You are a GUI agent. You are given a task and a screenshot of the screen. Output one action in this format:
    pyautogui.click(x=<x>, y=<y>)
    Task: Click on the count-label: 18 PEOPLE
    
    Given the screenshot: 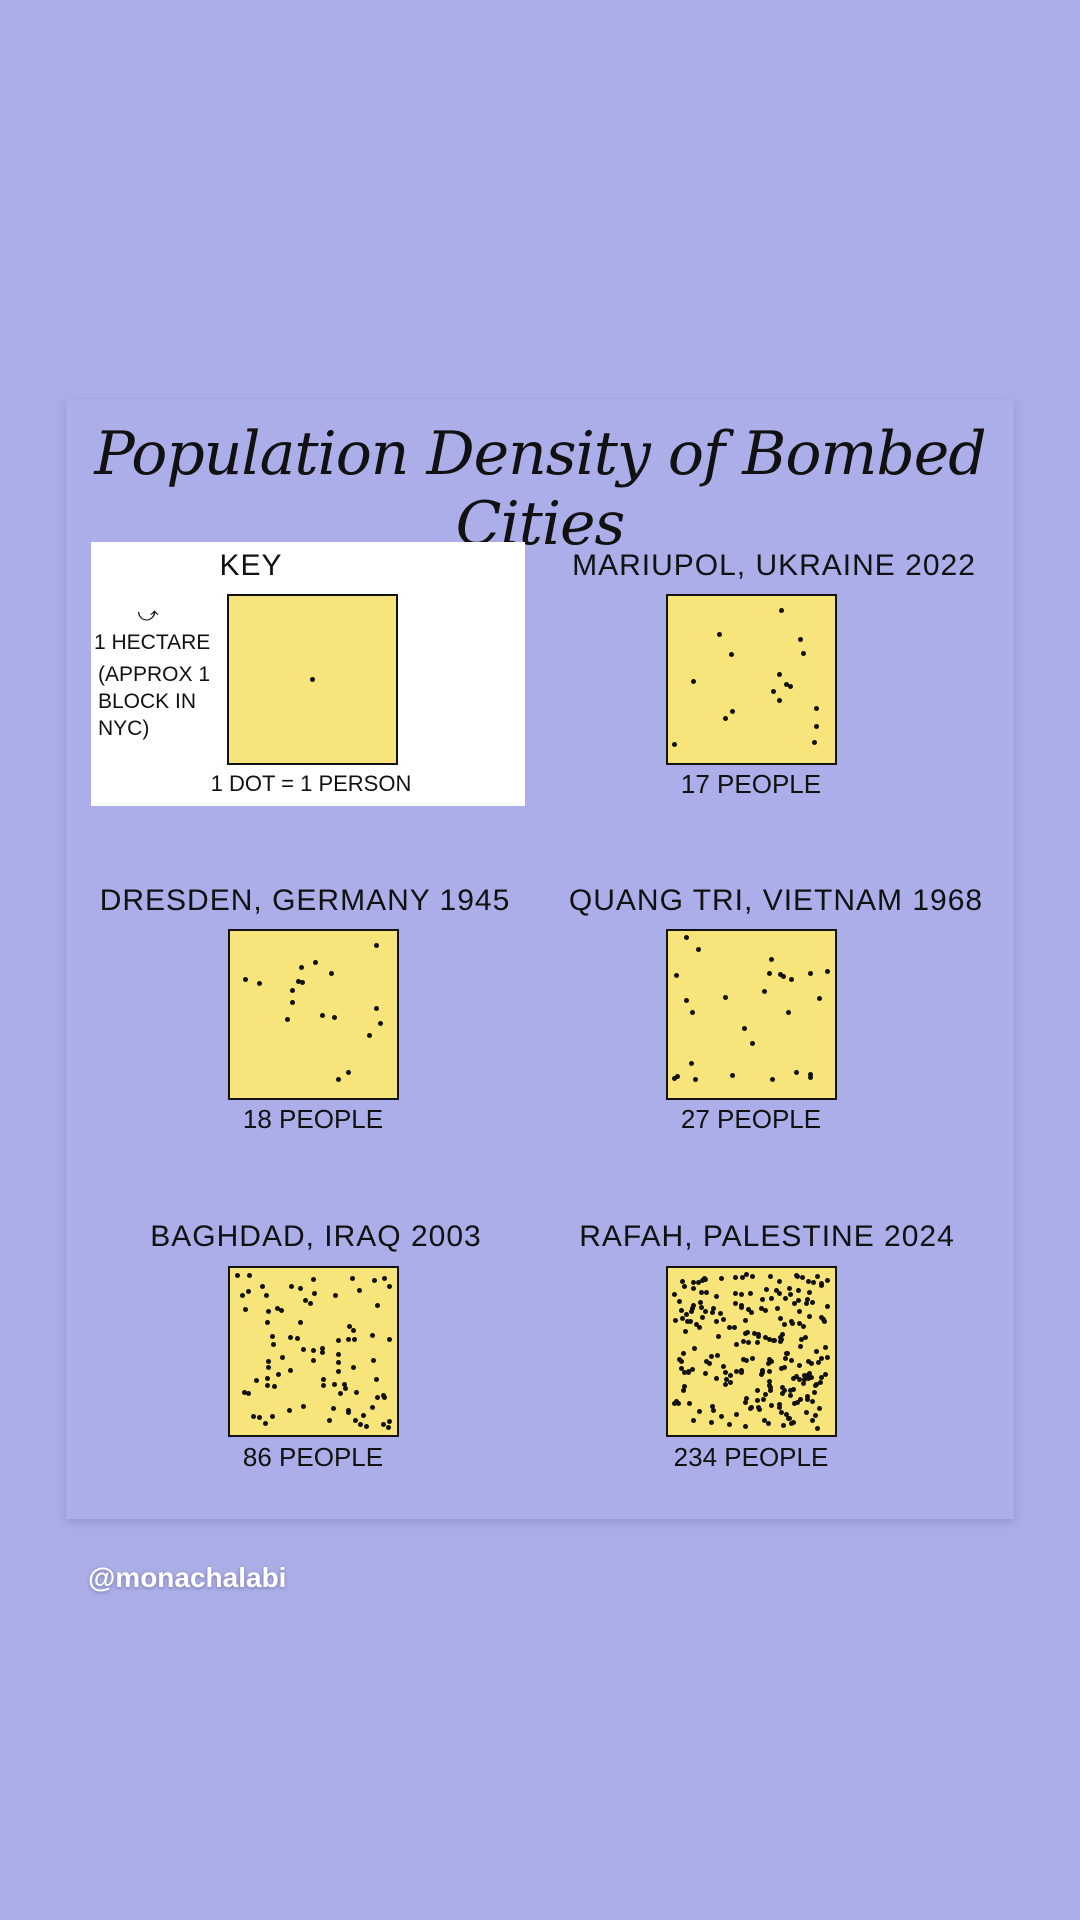 What is the action you would take?
    pyautogui.click(x=313, y=1119)
    